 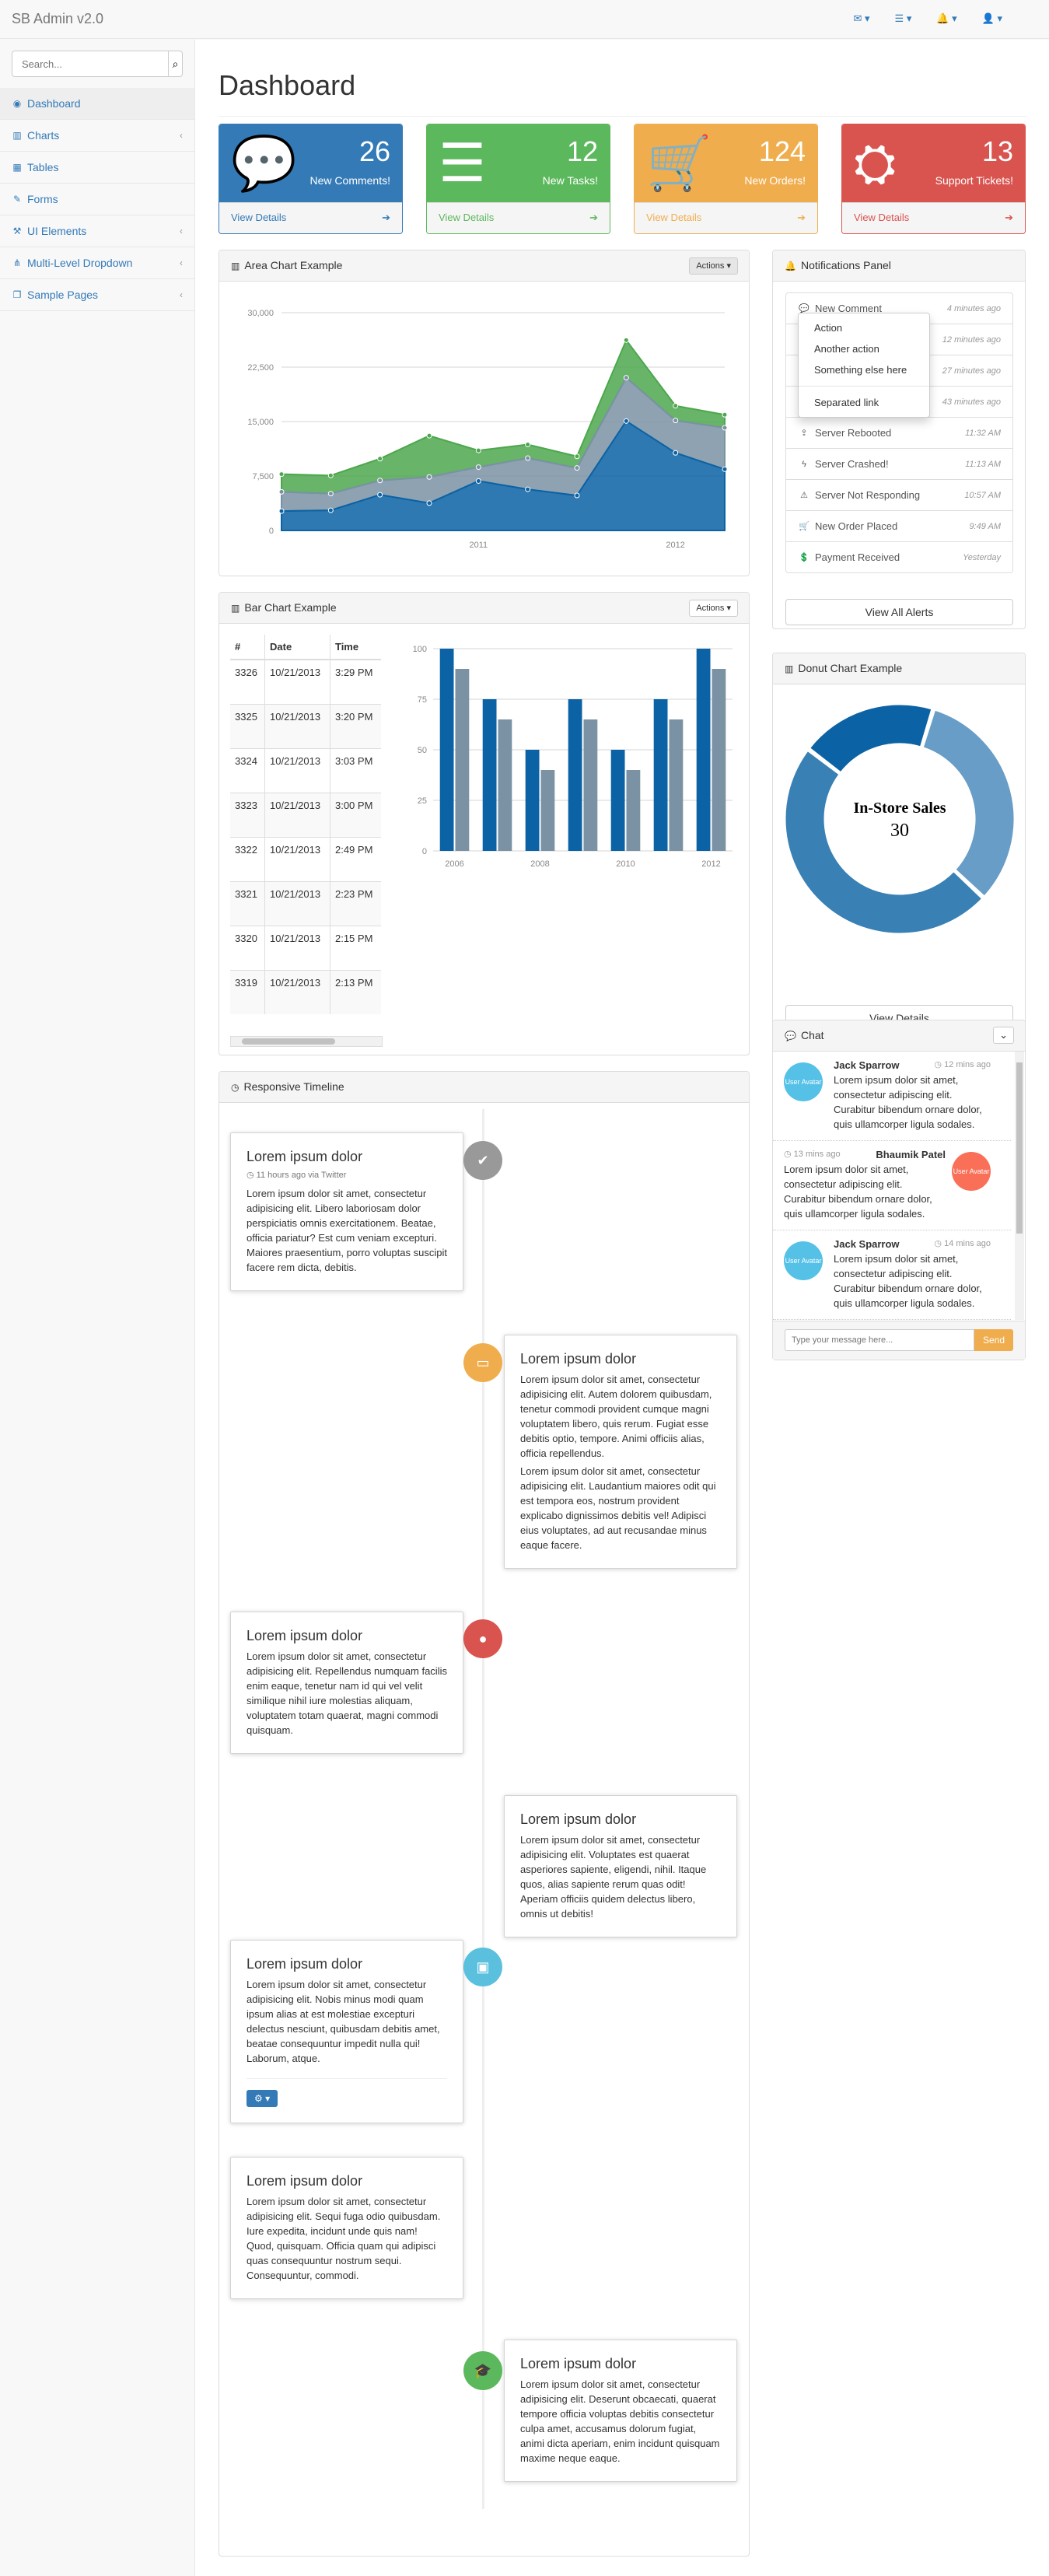 What do you see at coordinates (355, 815) in the screenshot?
I see `table-cell: 3:00 PM` at bounding box center [355, 815].